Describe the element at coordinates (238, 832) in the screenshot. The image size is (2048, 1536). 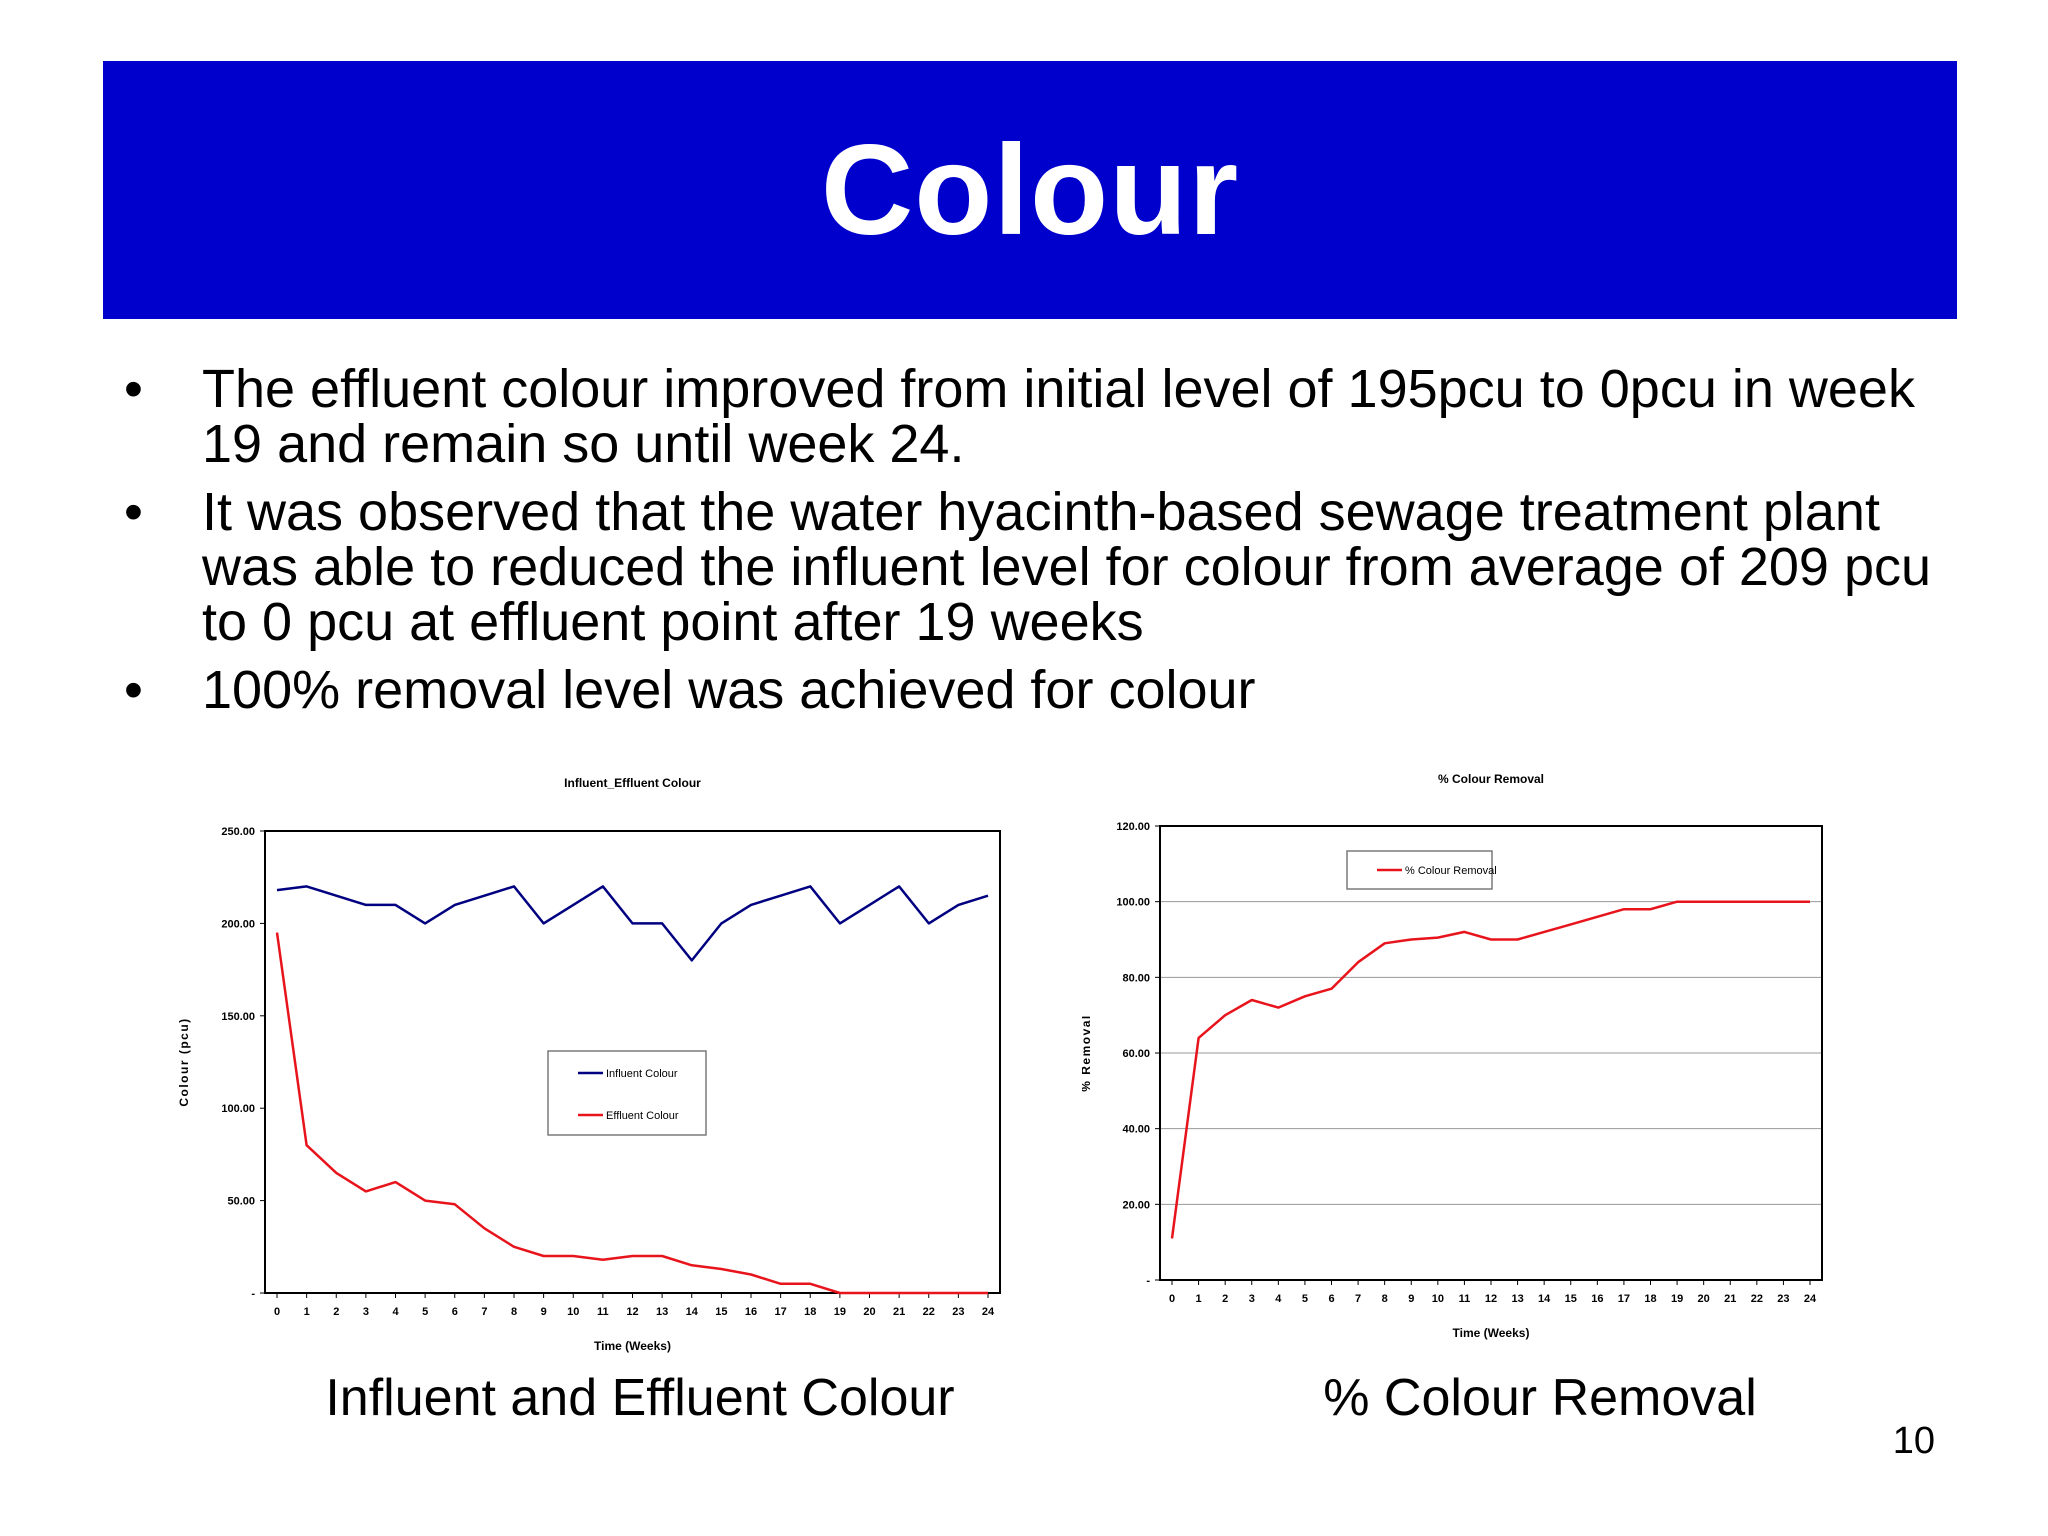
I see `y-tick-label: 250.00` at that location.